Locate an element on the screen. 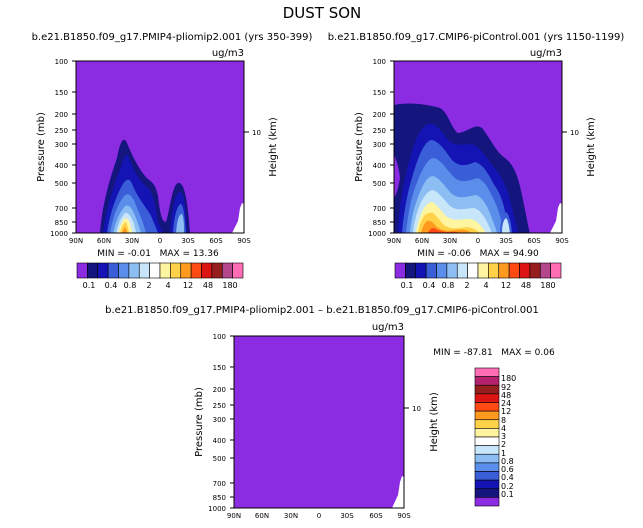  colorbar-label: 12 is located at coordinates (188, 285).